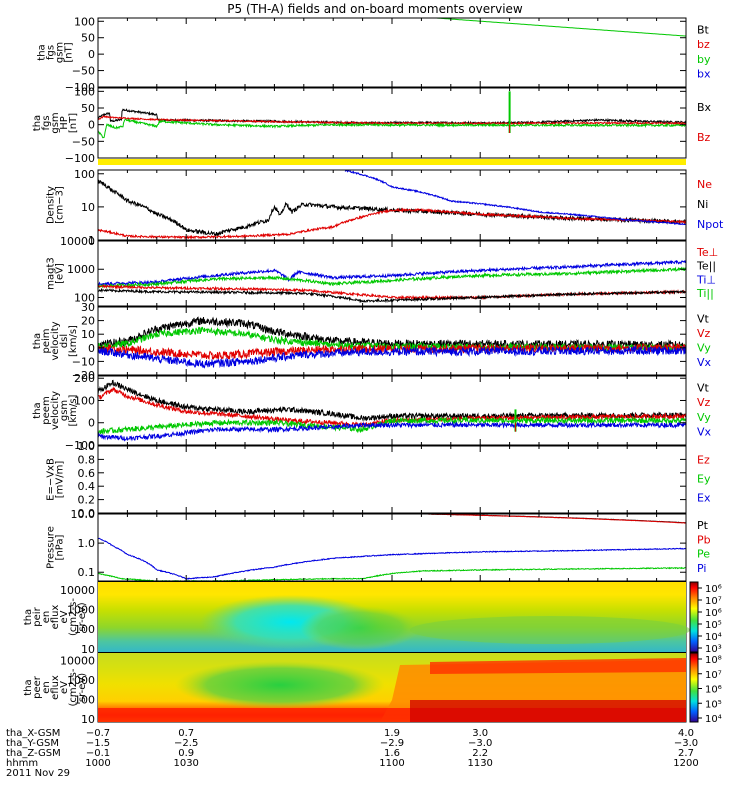  I want to click on xaxis-row-value: 2.7, so click(686, 753).